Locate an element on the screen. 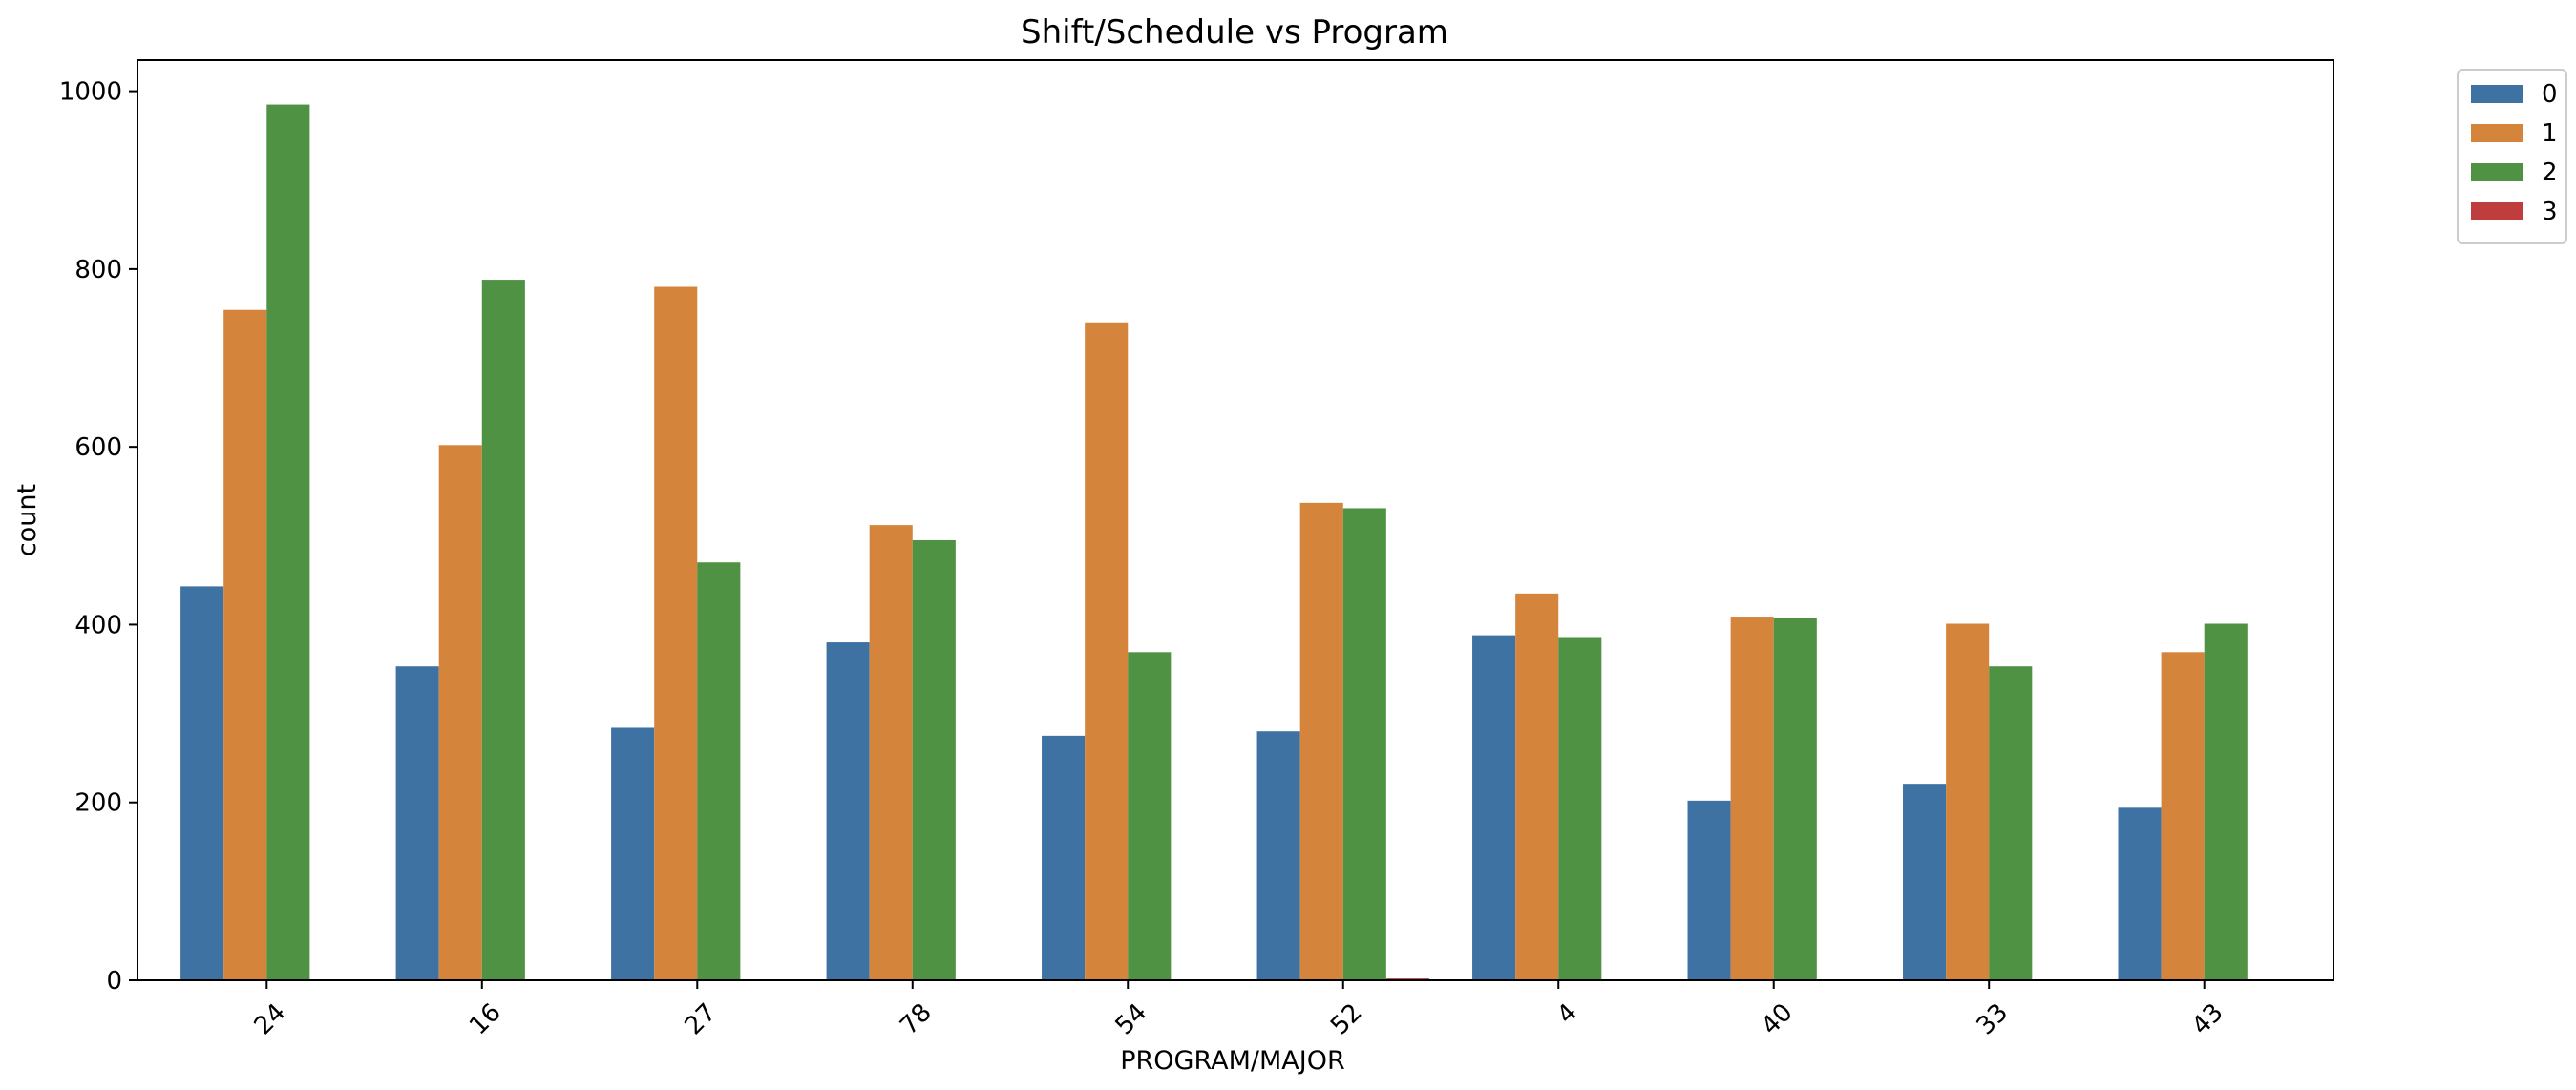 The width and height of the screenshot is (2576, 1090). legend-label-3: 3 is located at coordinates (2550, 212).